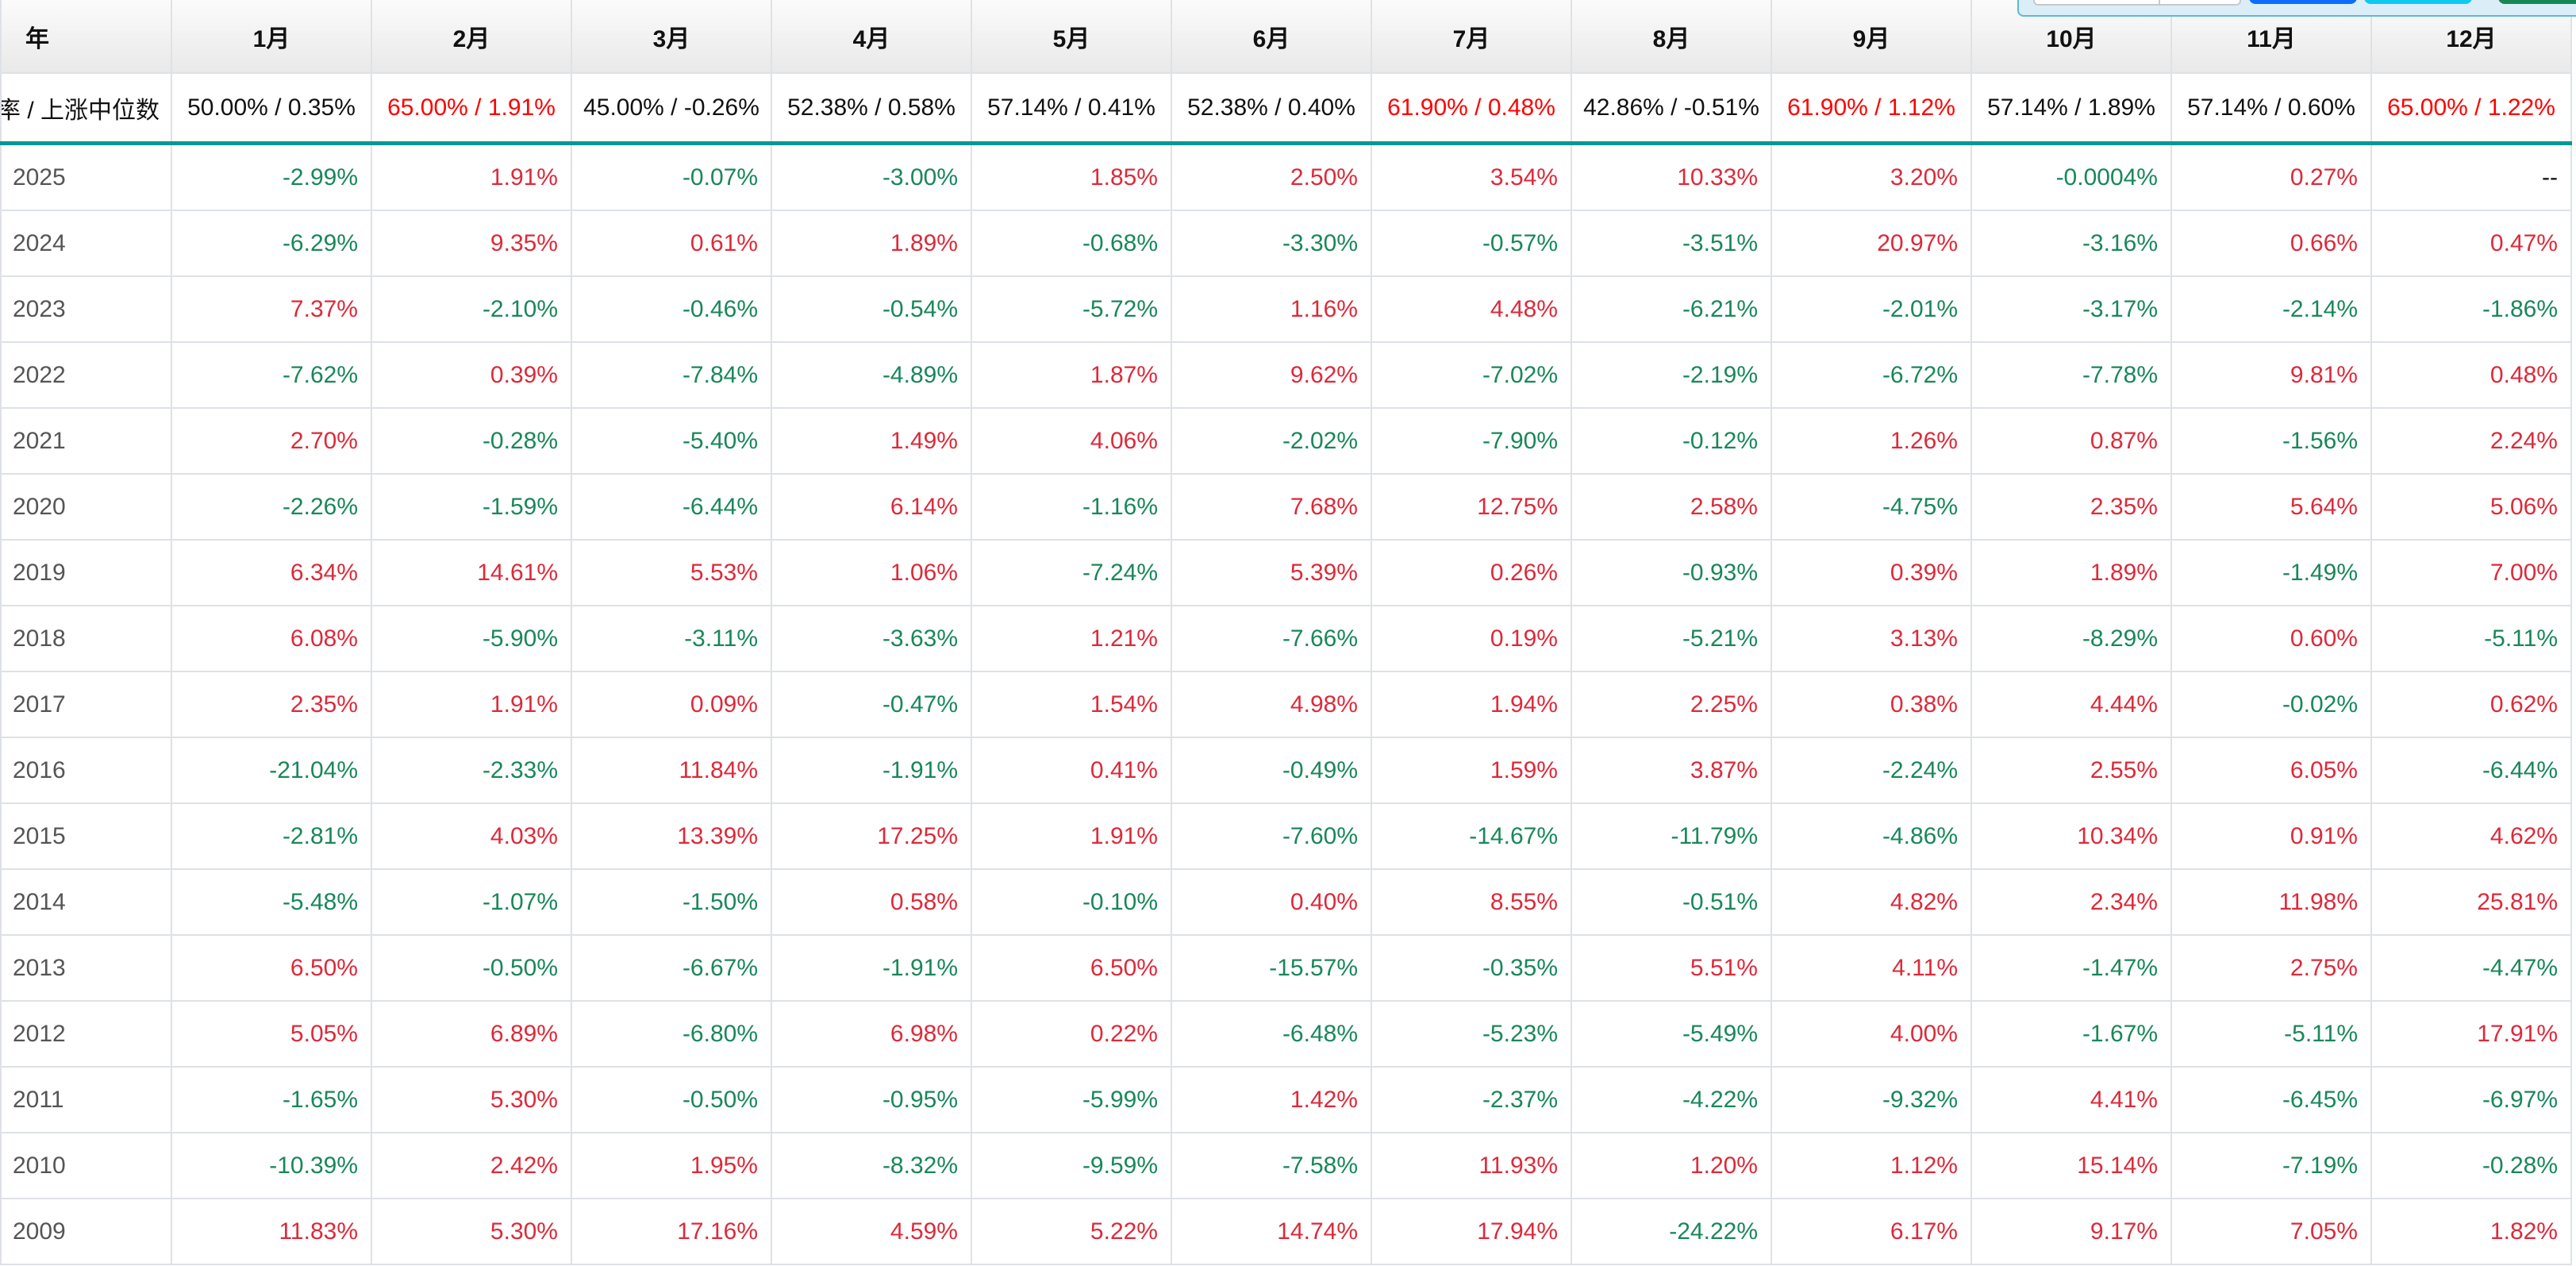  What do you see at coordinates (1871, 770) in the screenshot?
I see `return-cell: -2.24%` at bounding box center [1871, 770].